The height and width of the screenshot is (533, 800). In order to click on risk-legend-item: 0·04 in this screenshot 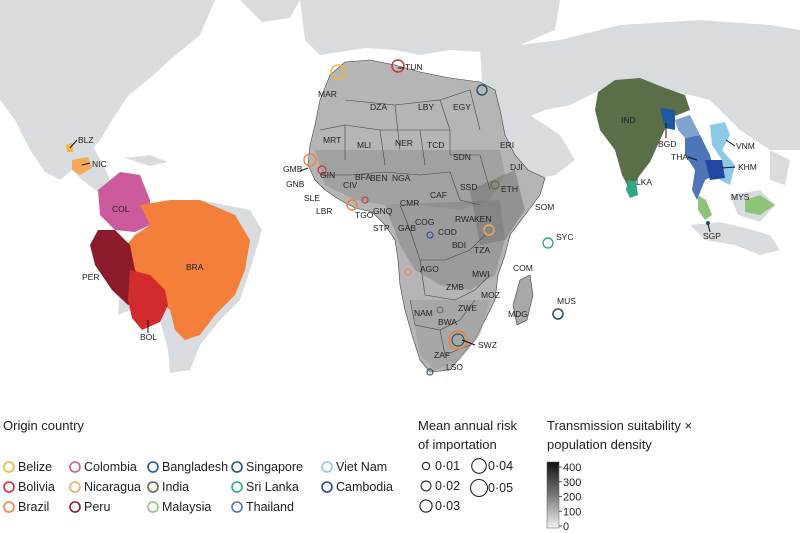, I will do `click(492, 466)`.